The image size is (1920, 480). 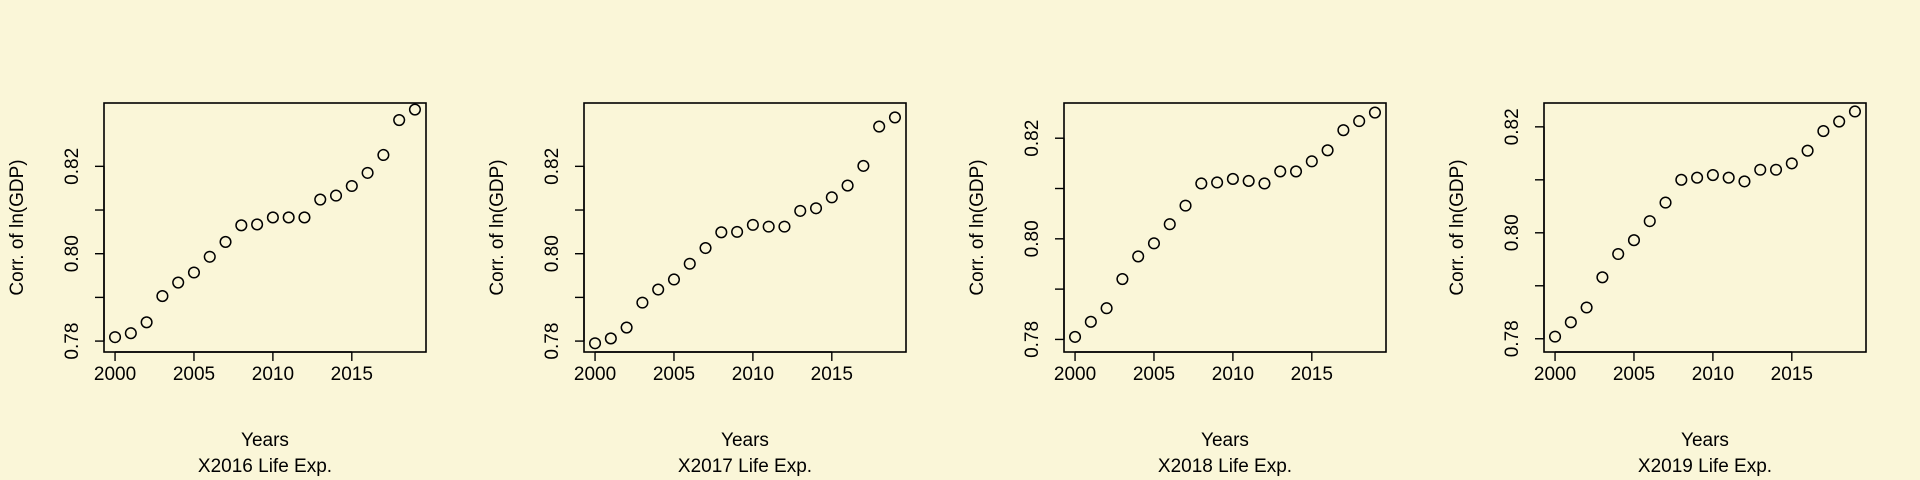 I want to click on panel-subtitle: X2016 Life Exp., so click(x=265, y=466).